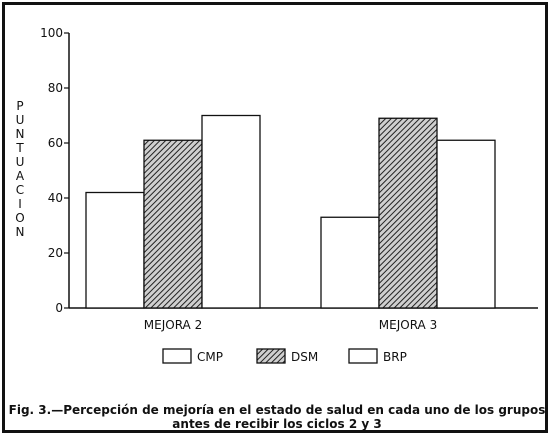  I want to click on y-axis-label-letter: O, so click(19, 218).